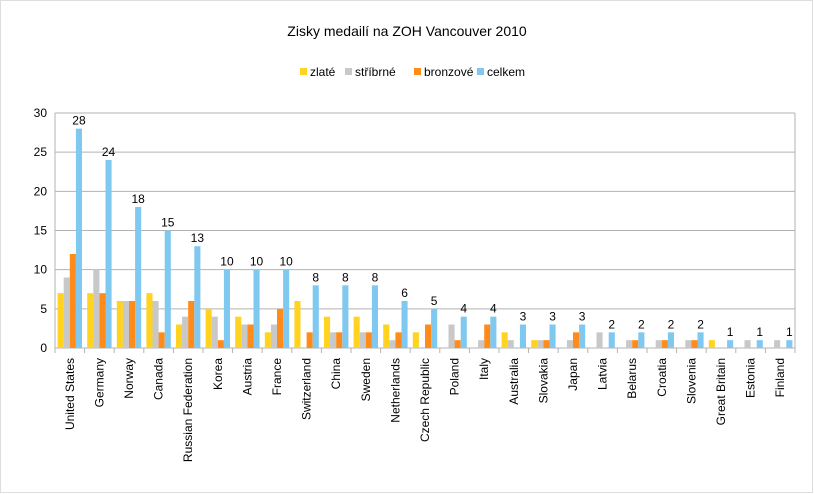 The height and width of the screenshot is (494, 814). What do you see at coordinates (41, 113) in the screenshot?
I see `y-tick-label: 30` at bounding box center [41, 113].